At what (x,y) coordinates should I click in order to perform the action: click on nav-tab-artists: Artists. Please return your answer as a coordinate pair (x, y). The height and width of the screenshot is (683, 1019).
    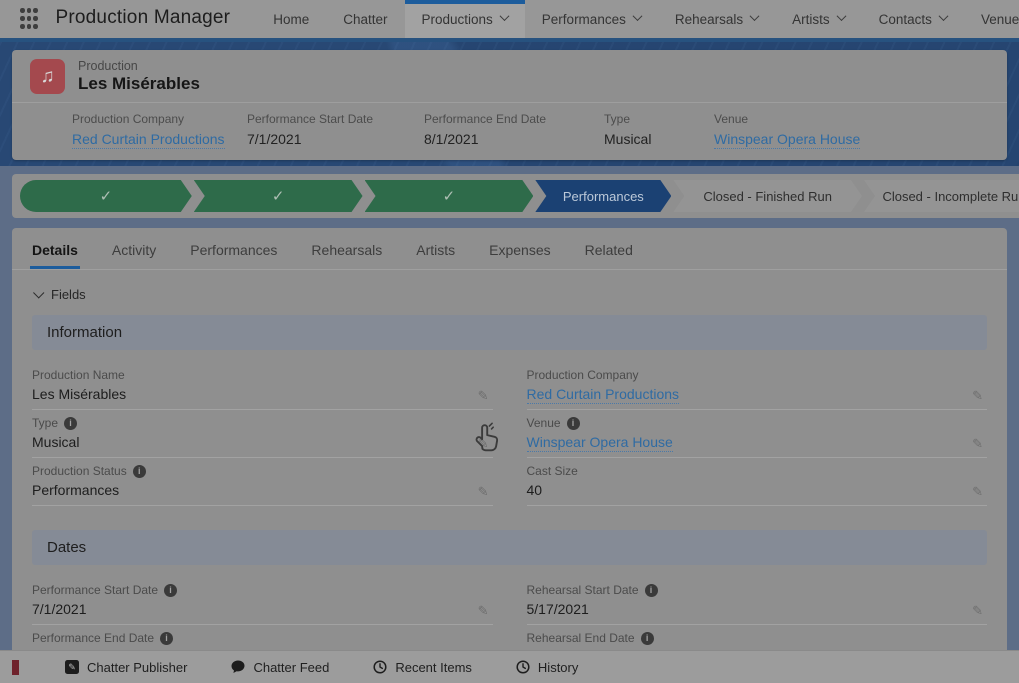
    Looking at the image, I should click on (818, 19).